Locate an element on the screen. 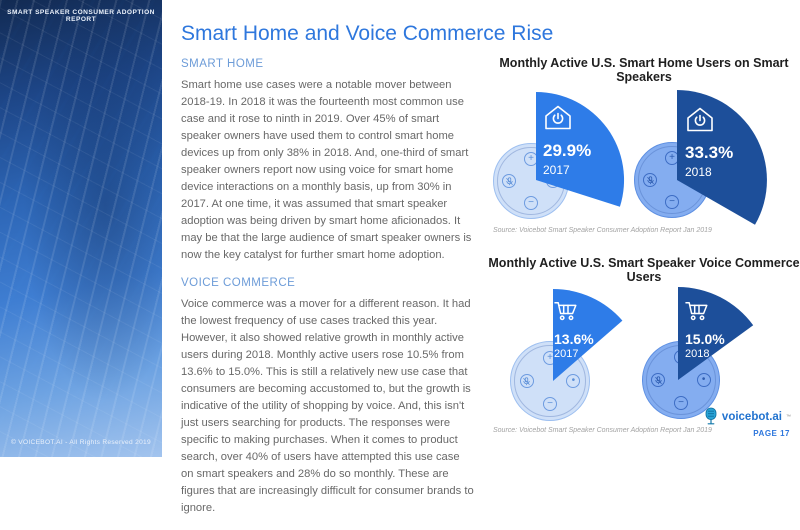 The height and width of the screenshot is (530, 800). microphone-logo-icon is located at coordinates (711, 416).